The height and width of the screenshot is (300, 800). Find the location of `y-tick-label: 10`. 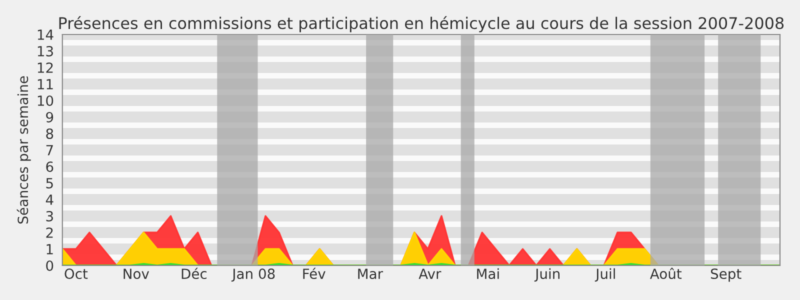

y-tick-label: 10 is located at coordinates (46, 100).